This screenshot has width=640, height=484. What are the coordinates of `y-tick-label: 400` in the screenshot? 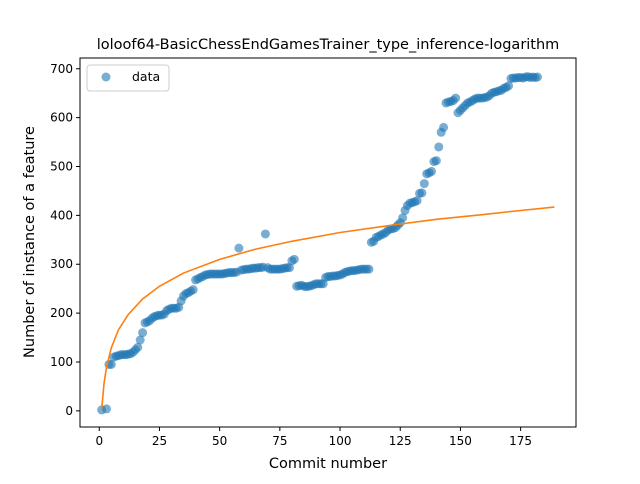 It's located at (61, 215).